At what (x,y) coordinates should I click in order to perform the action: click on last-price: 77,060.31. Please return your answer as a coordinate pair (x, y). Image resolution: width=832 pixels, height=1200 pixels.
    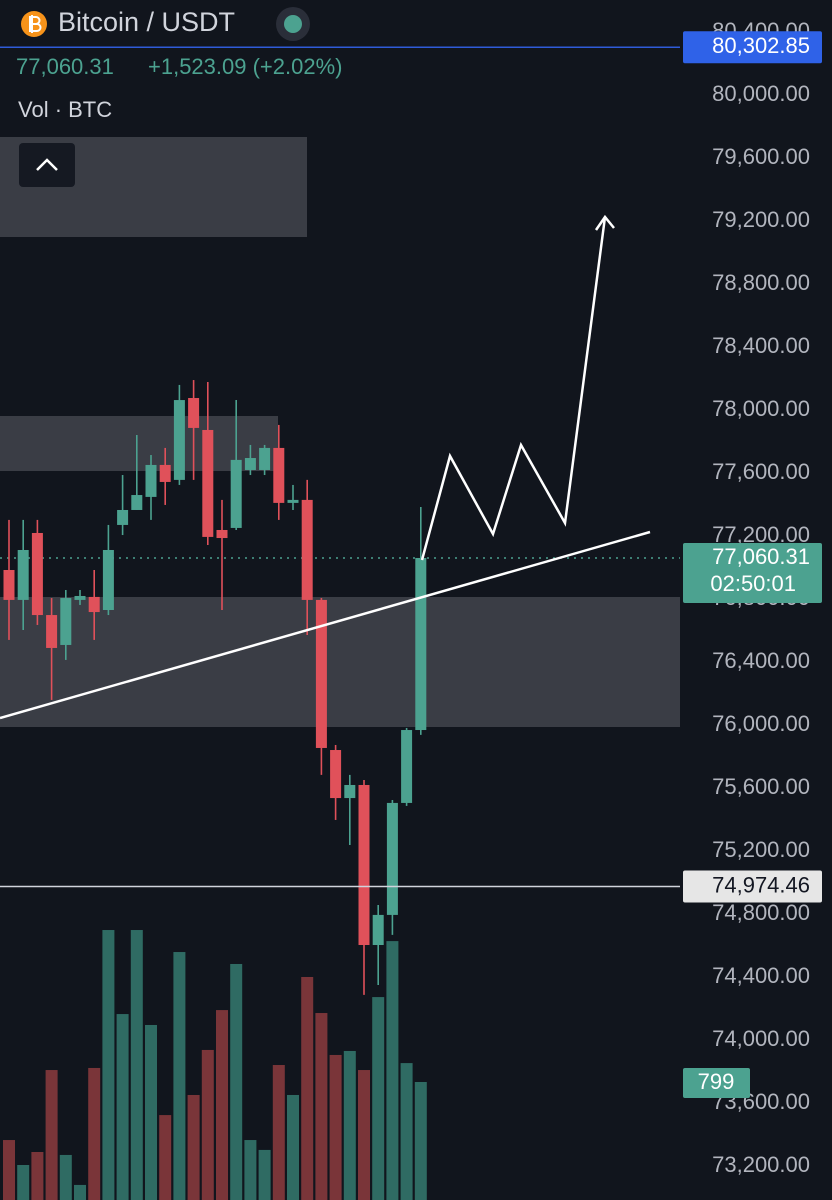
    Looking at the image, I should click on (65, 66).